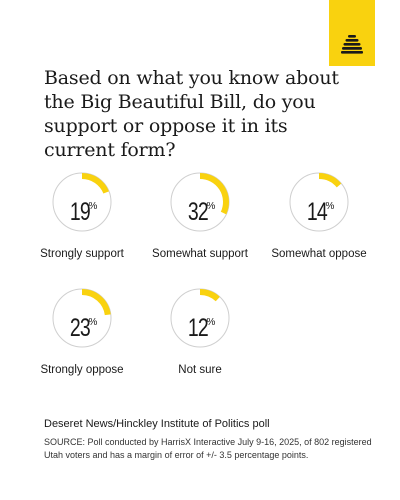 The image size is (400, 500). I want to click on ring-strongly-support, so click(82, 202).